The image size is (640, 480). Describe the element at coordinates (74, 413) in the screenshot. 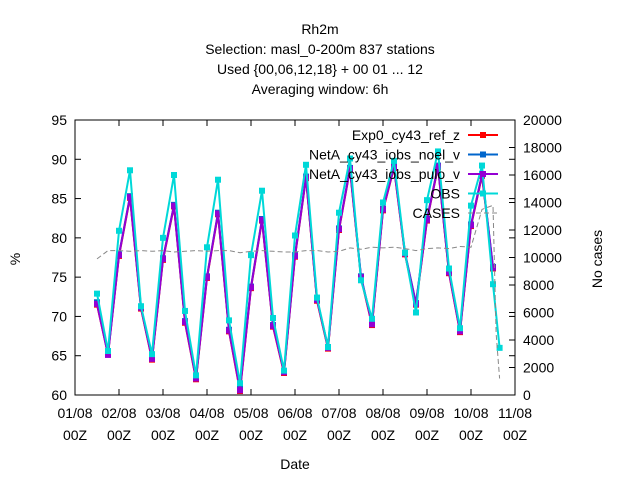

I see `x-tick-label-date: 01/08` at that location.